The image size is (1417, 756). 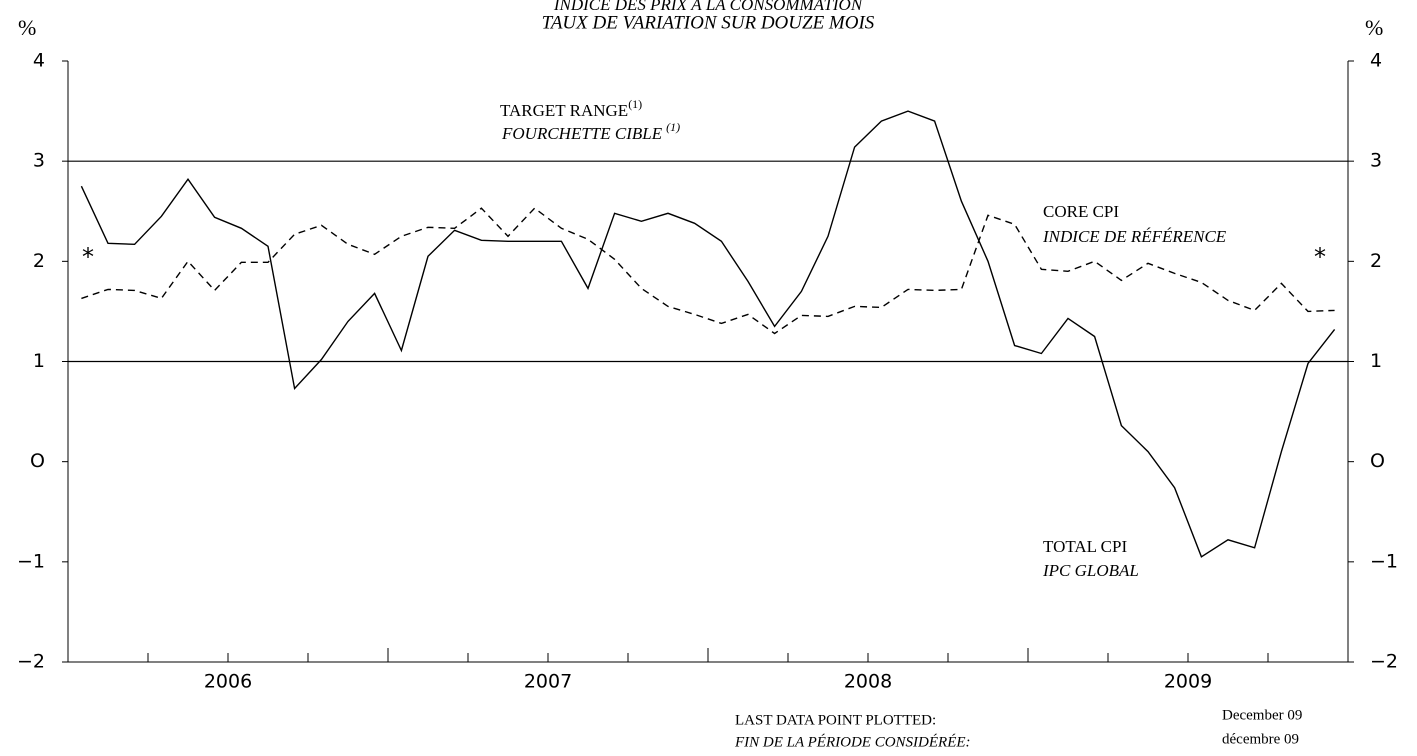 What do you see at coordinates (1376, 161) in the screenshot?
I see `y2-tick-label: 3` at bounding box center [1376, 161].